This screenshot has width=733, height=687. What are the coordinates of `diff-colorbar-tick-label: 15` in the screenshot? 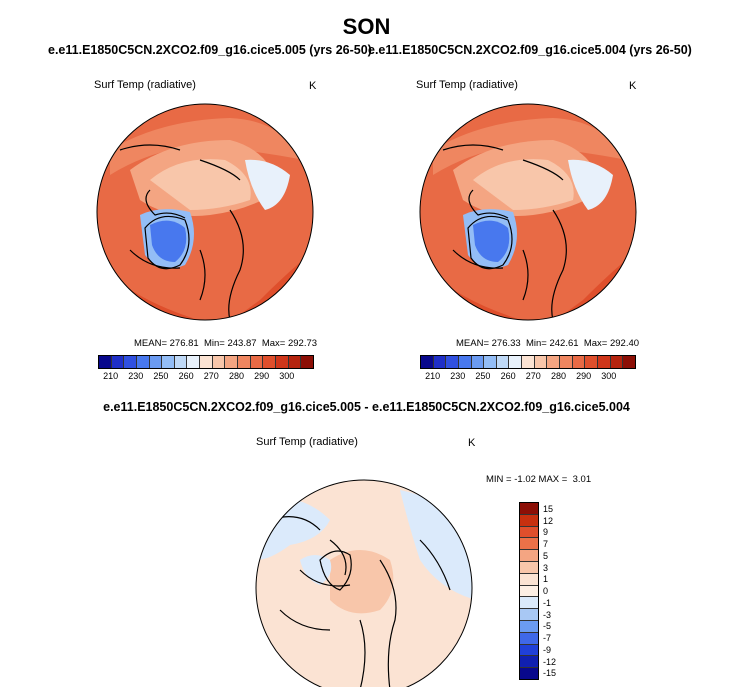 It's located at (548, 509).